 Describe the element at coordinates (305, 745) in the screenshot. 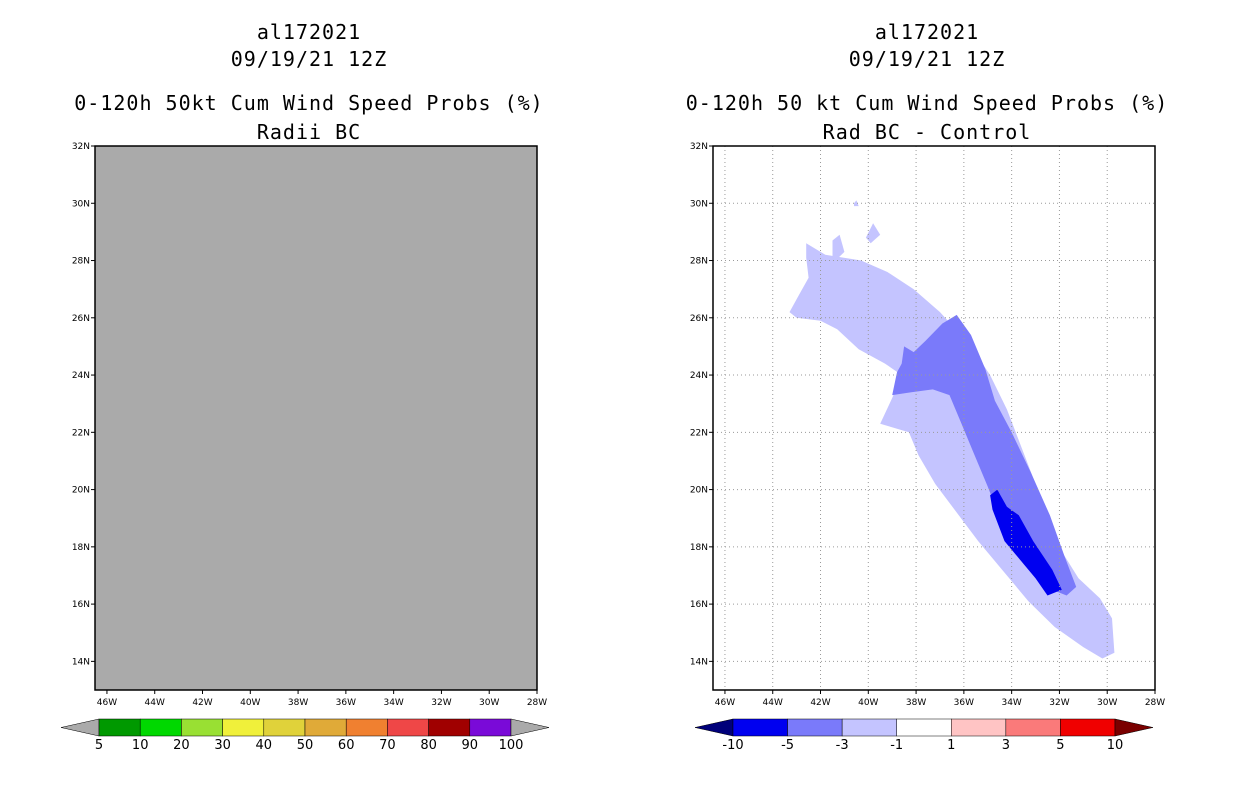

I see `colorbar-level-label: 50` at that location.